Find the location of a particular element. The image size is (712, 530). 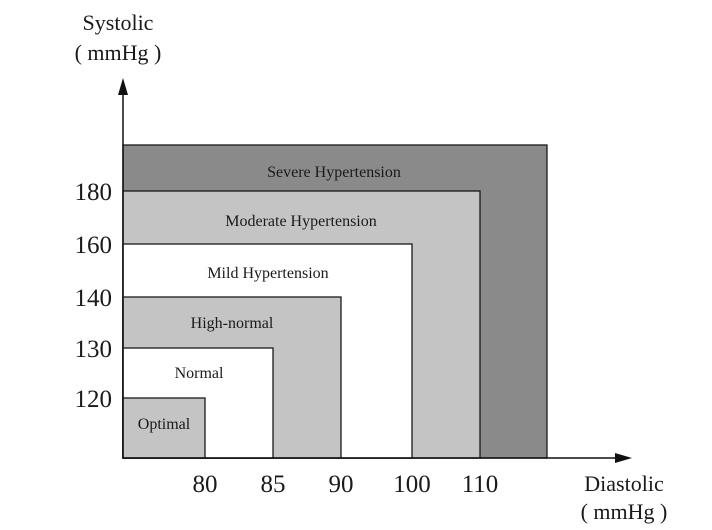

y-tick-120: 120 is located at coordinates (94, 399).